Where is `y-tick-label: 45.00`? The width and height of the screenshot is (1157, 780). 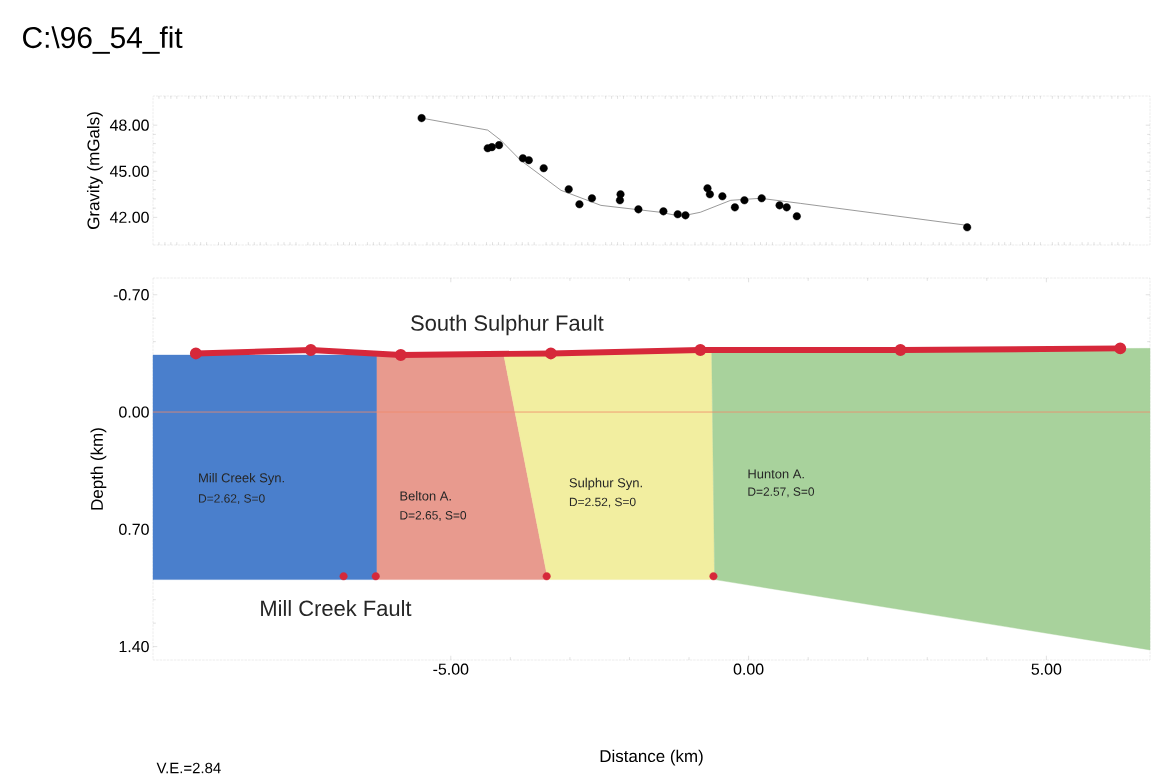
y-tick-label: 45.00 is located at coordinates (129, 171).